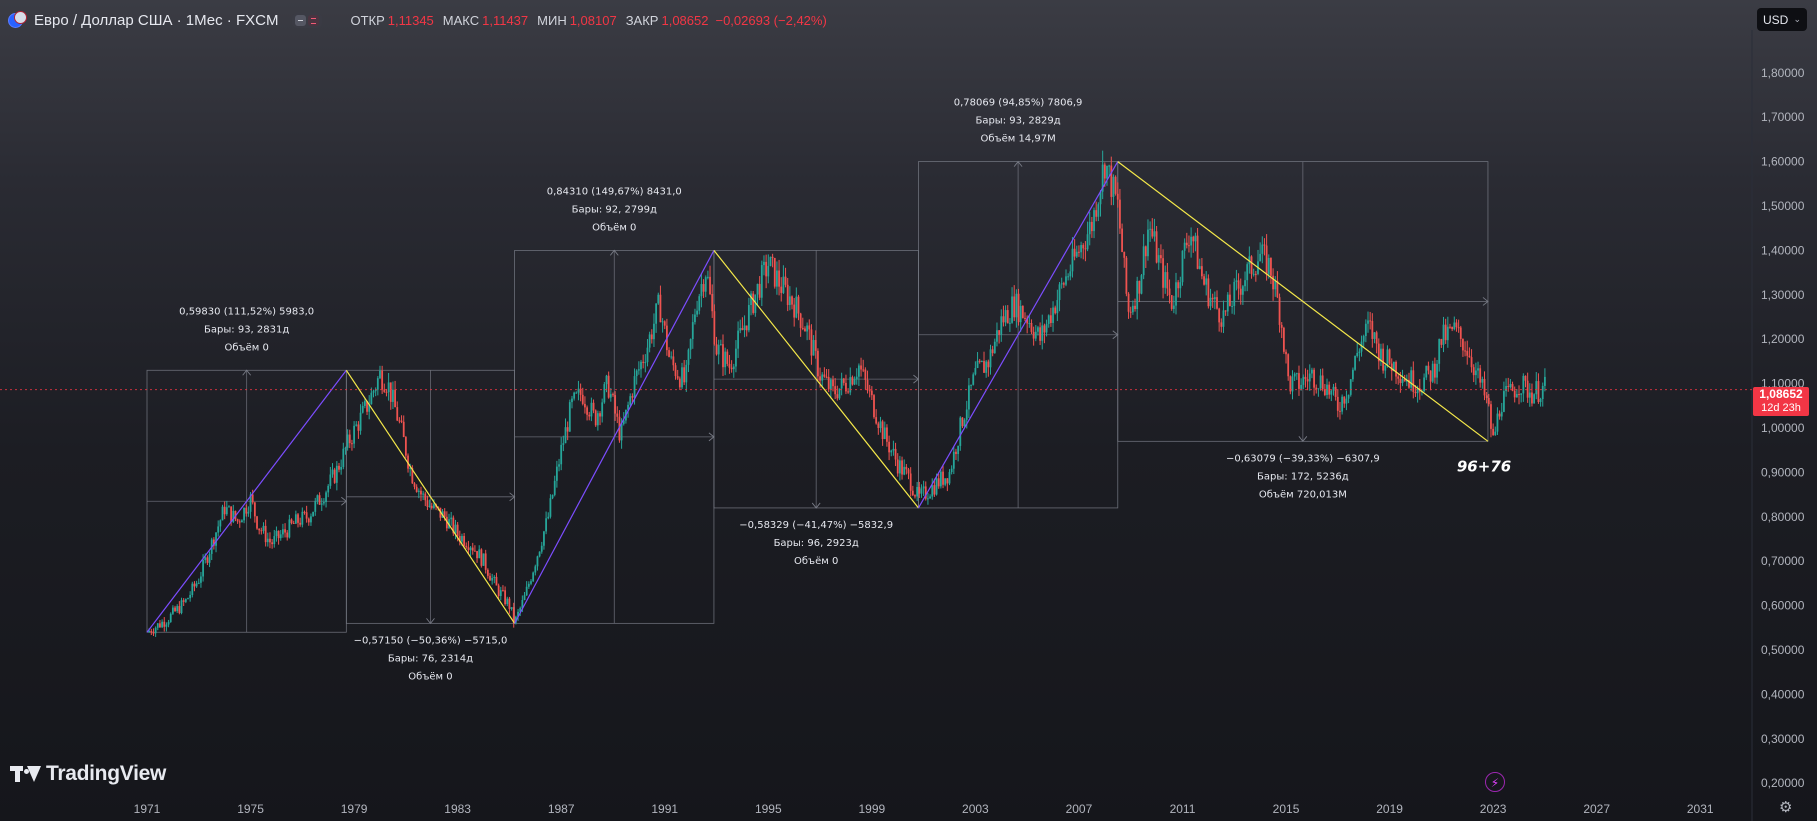 This screenshot has height=821, width=1817. Describe the element at coordinates (1484, 467) in the screenshot. I see `annotation-text: 96+76` at that location.